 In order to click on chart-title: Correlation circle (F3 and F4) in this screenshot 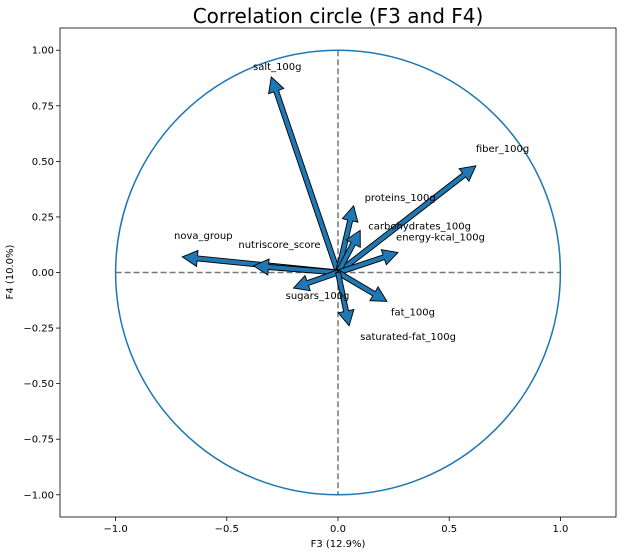, I will do `click(338, 16)`.